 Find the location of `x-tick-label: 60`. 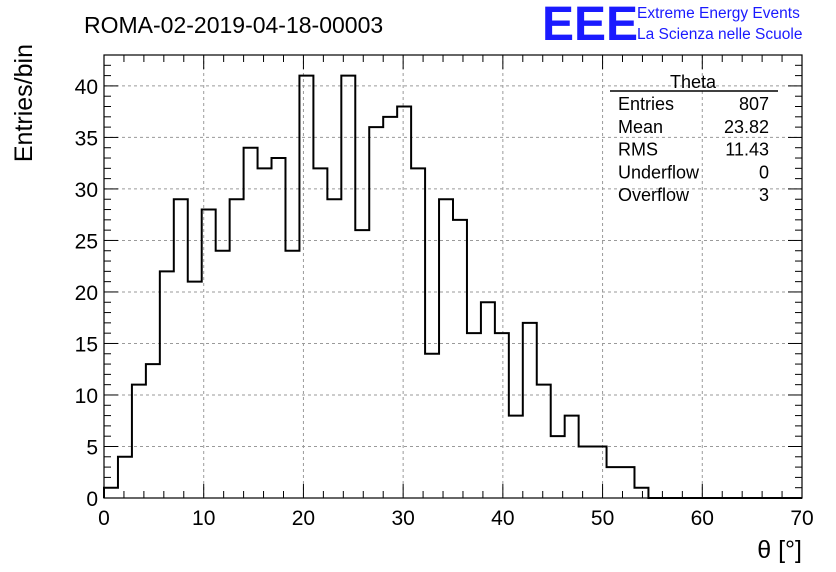

x-tick-label: 60 is located at coordinates (702, 518).